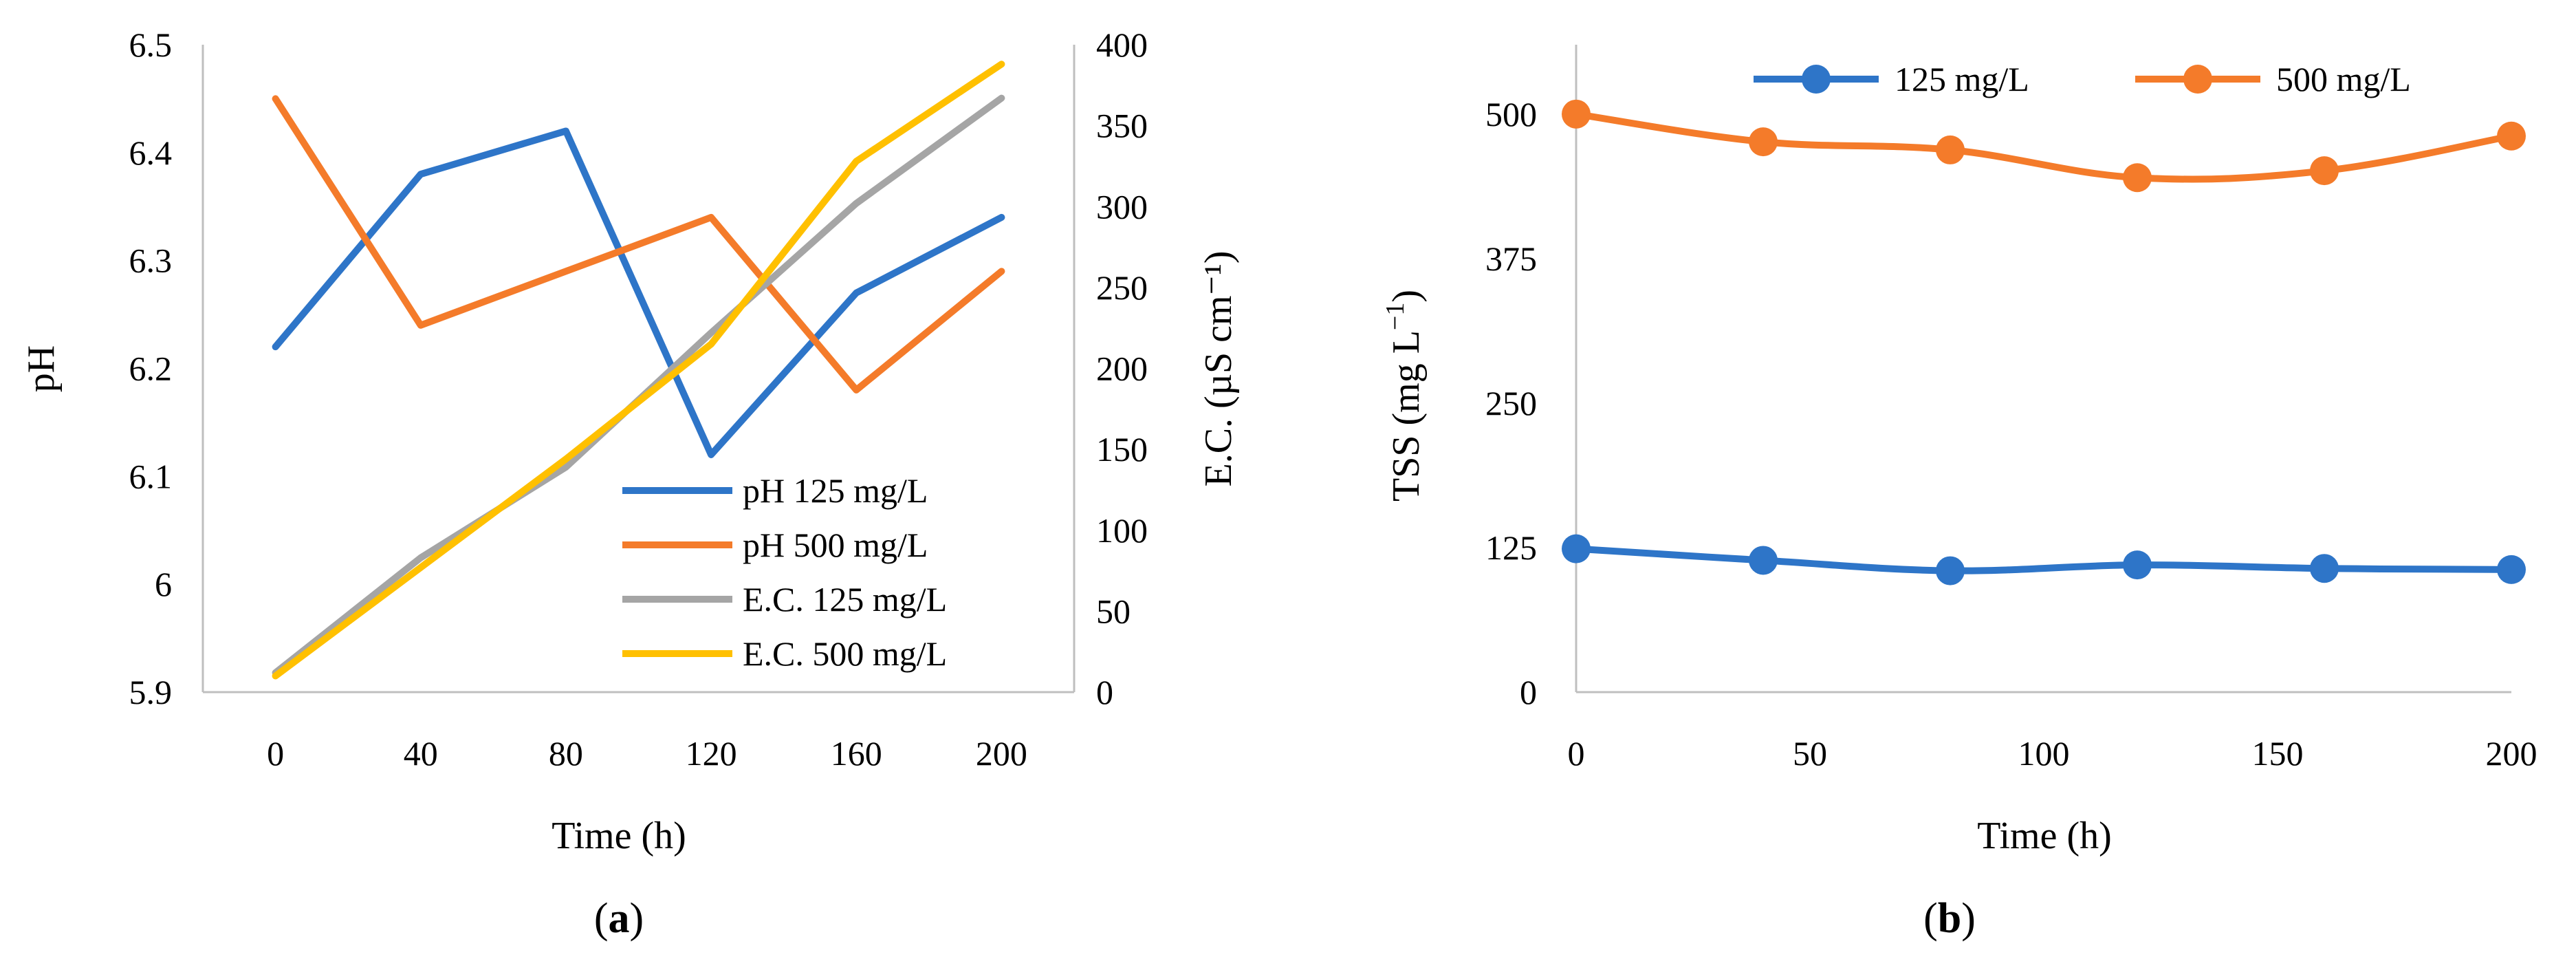 This screenshot has width=2576, height=957. Describe the element at coordinates (835, 545) in the screenshot. I see `legend-label: pH 500 mg/L` at that location.